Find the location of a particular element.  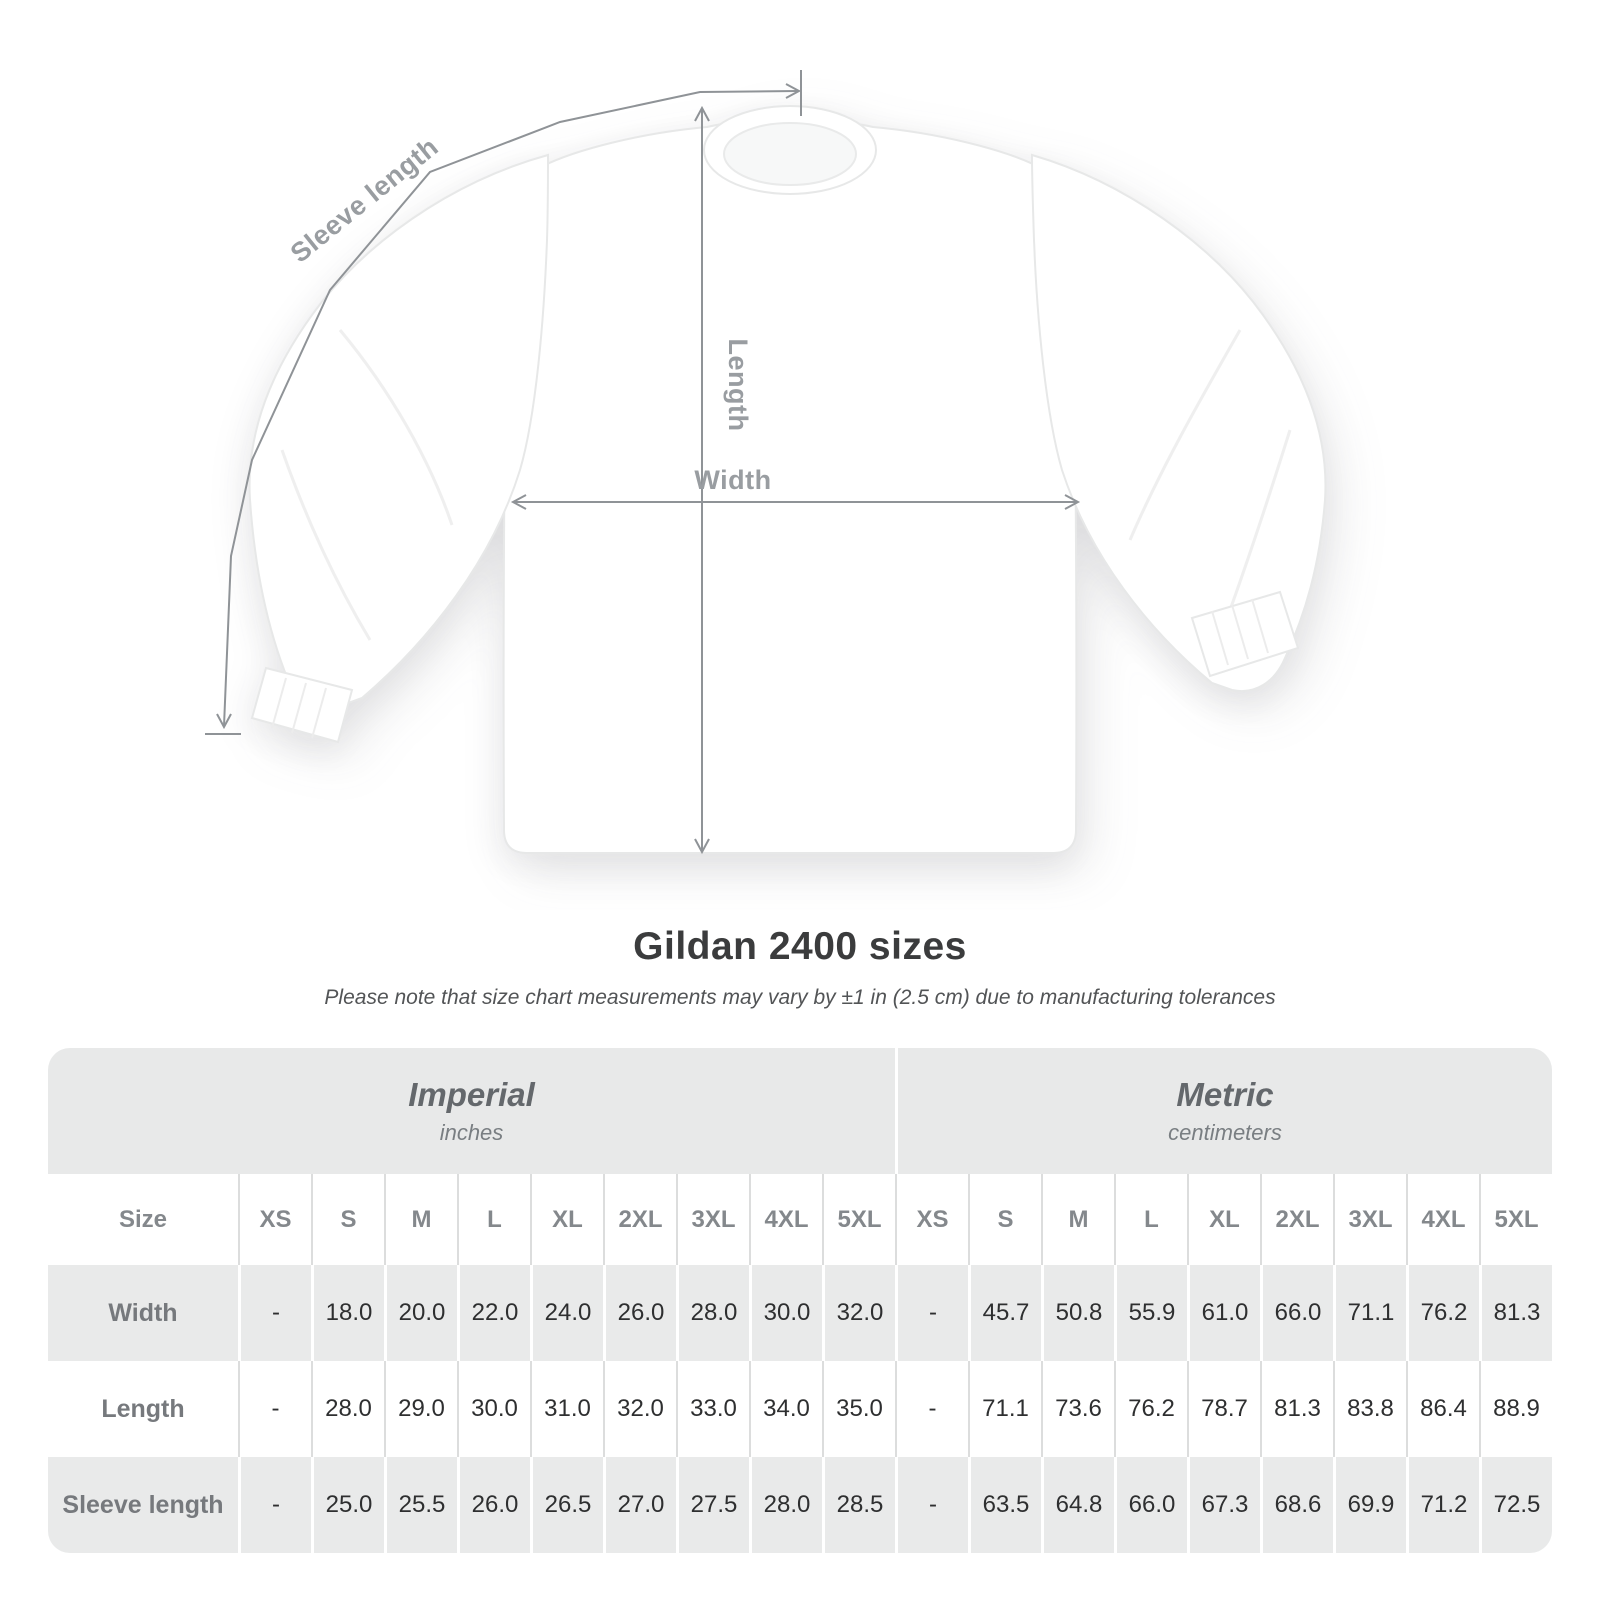

size-column-header: 5XL is located at coordinates (1515, 1219).